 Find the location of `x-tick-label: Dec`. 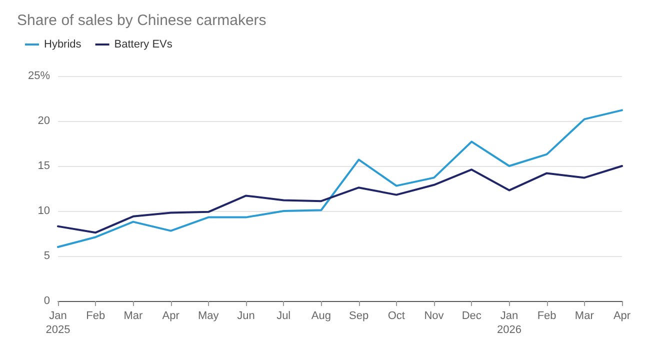

x-tick-label: Dec is located at coordinates (472, 316).